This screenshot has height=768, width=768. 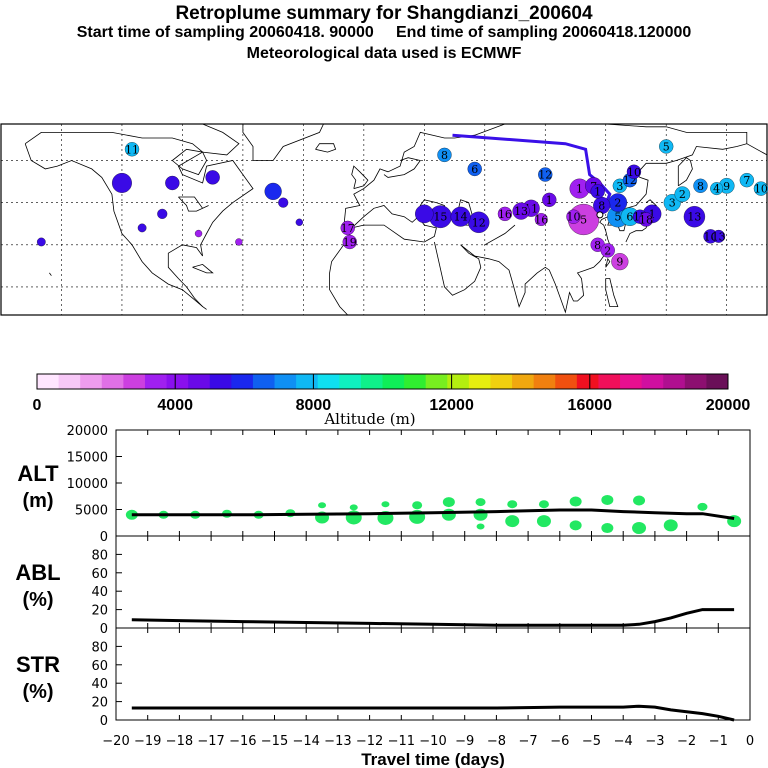 What do you see at coordinates (541, 220) in the screenshot?
I see `plume-point-label: 16` at bounding box center [541, 220].